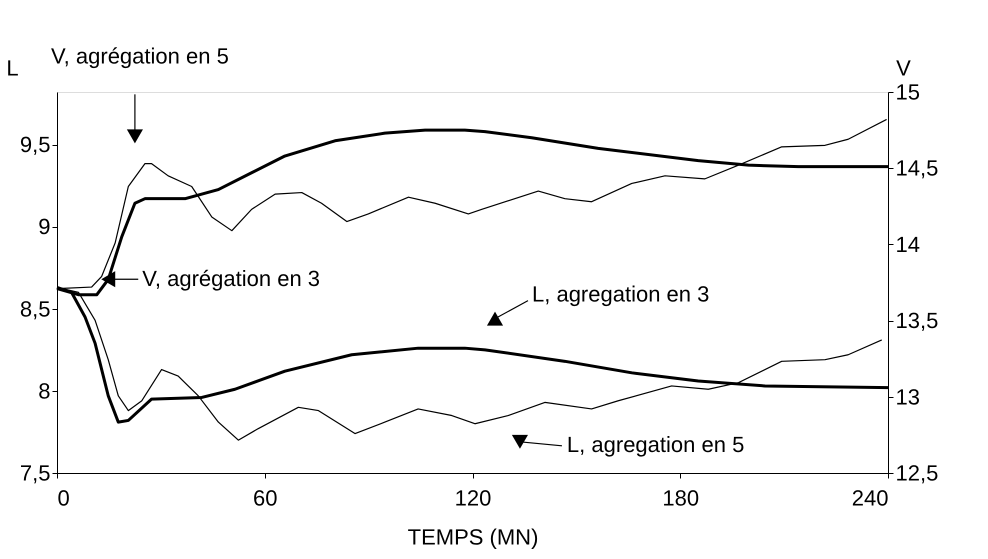  Describe the element at coordinates (12, 68) in the screenshot. I see `y-axis-title: L` at that location.